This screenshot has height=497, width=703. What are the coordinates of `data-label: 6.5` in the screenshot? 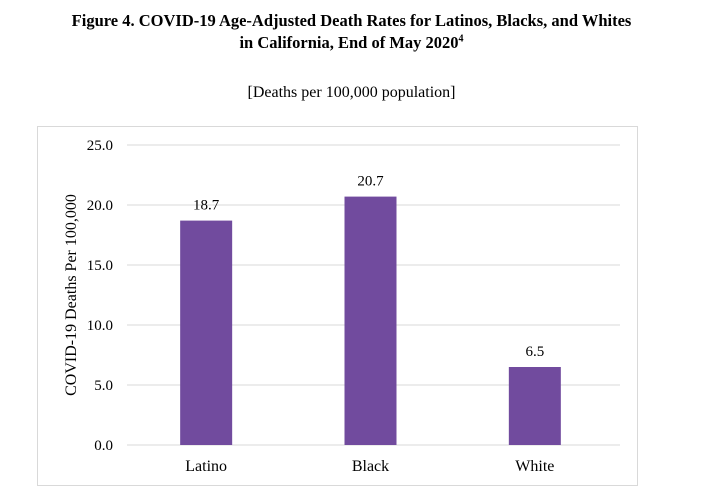 It's located at (534, 352).